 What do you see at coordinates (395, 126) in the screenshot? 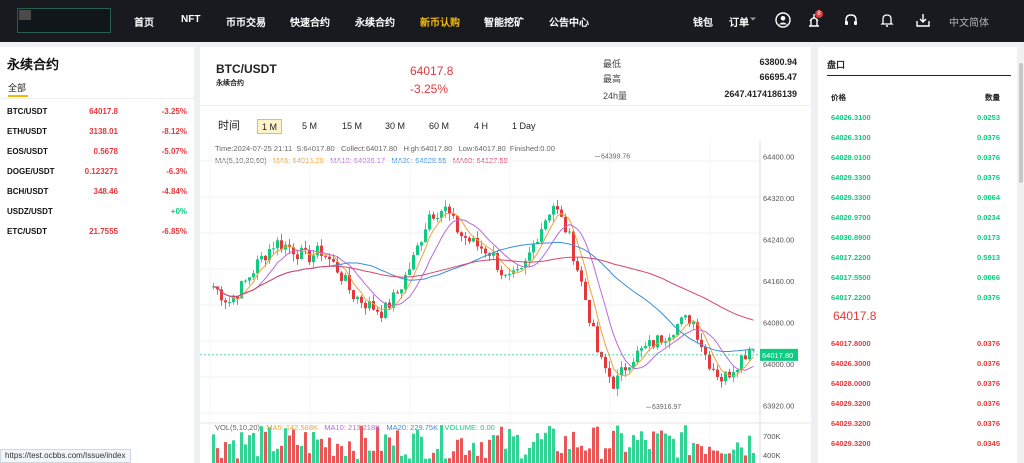
I see `timeframe-30m: 30 M` at bounding box center [395, 126].